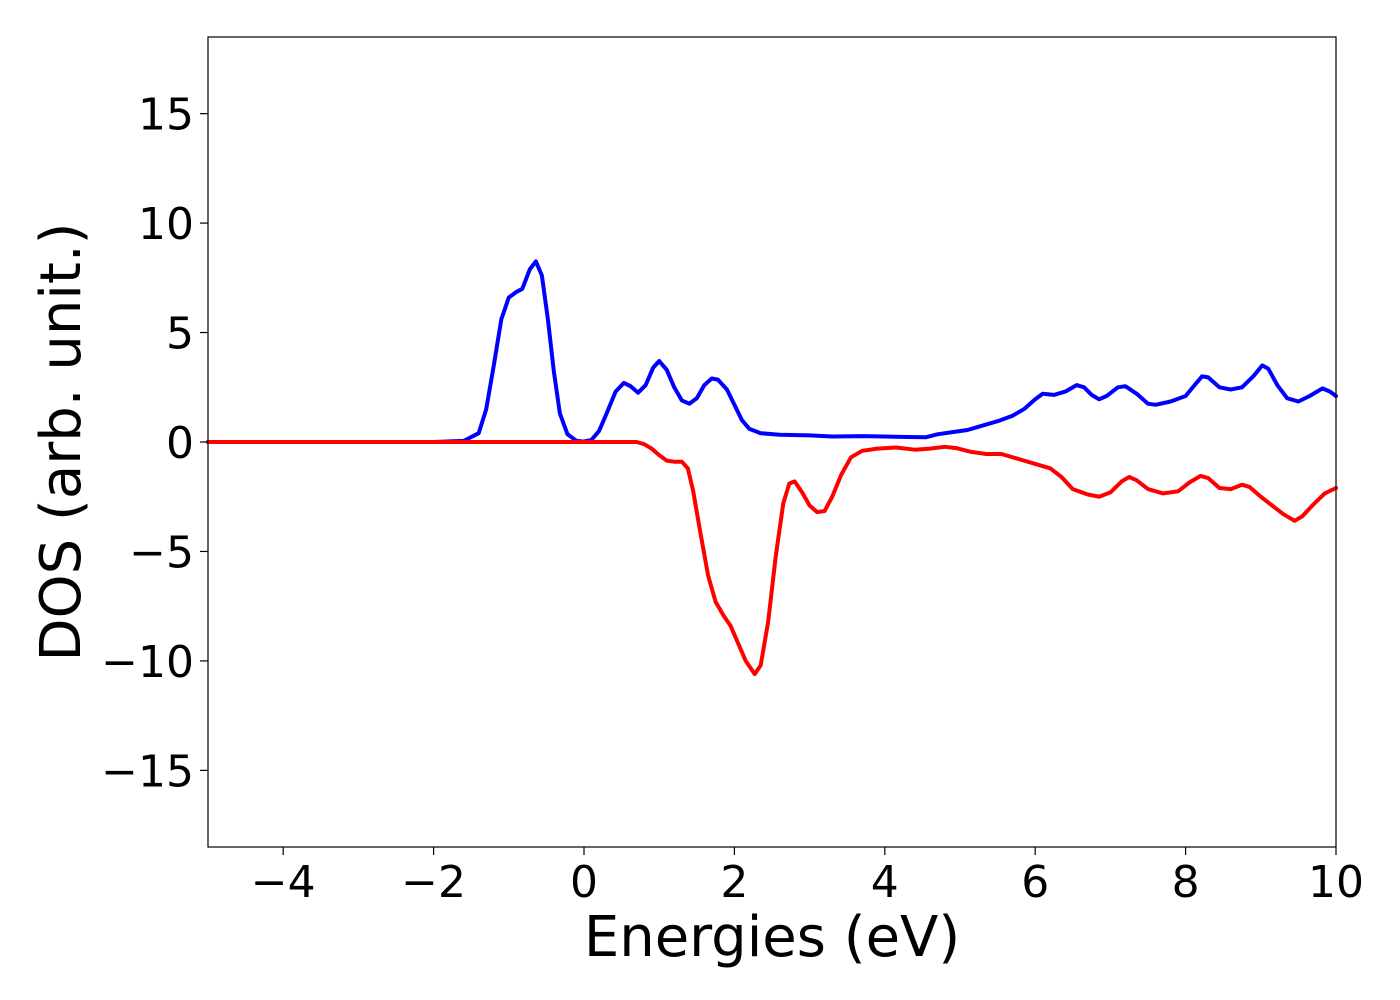 This screenshot has height=1000, width=1400. I want to click on x-tick-label: −4, so click(283, 882).